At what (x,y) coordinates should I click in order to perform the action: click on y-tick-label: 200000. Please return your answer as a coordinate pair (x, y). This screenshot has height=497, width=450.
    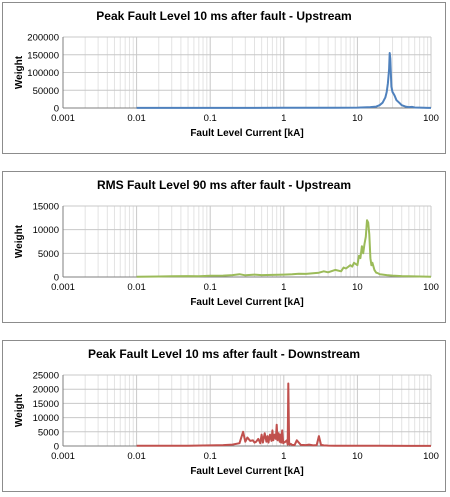
    Looking at the image, I should click on (43, 38).